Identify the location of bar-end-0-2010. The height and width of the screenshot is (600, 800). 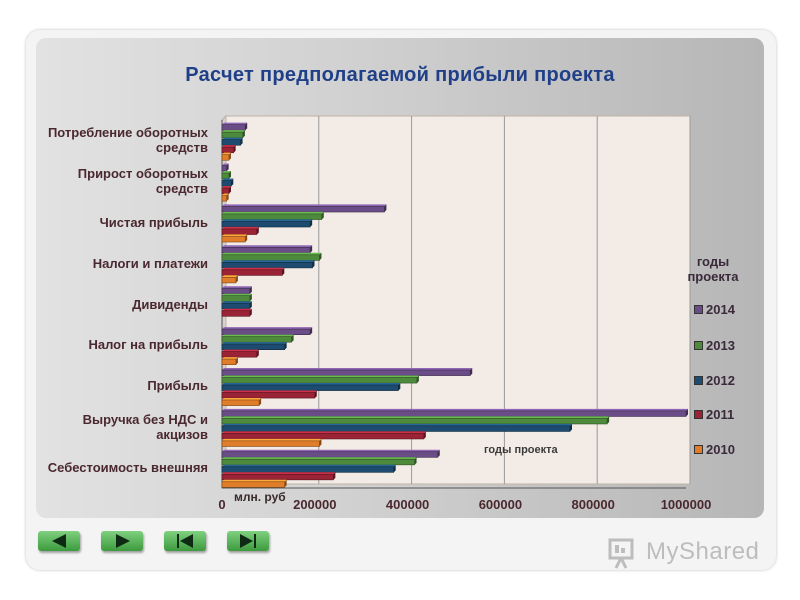
(229, 156).